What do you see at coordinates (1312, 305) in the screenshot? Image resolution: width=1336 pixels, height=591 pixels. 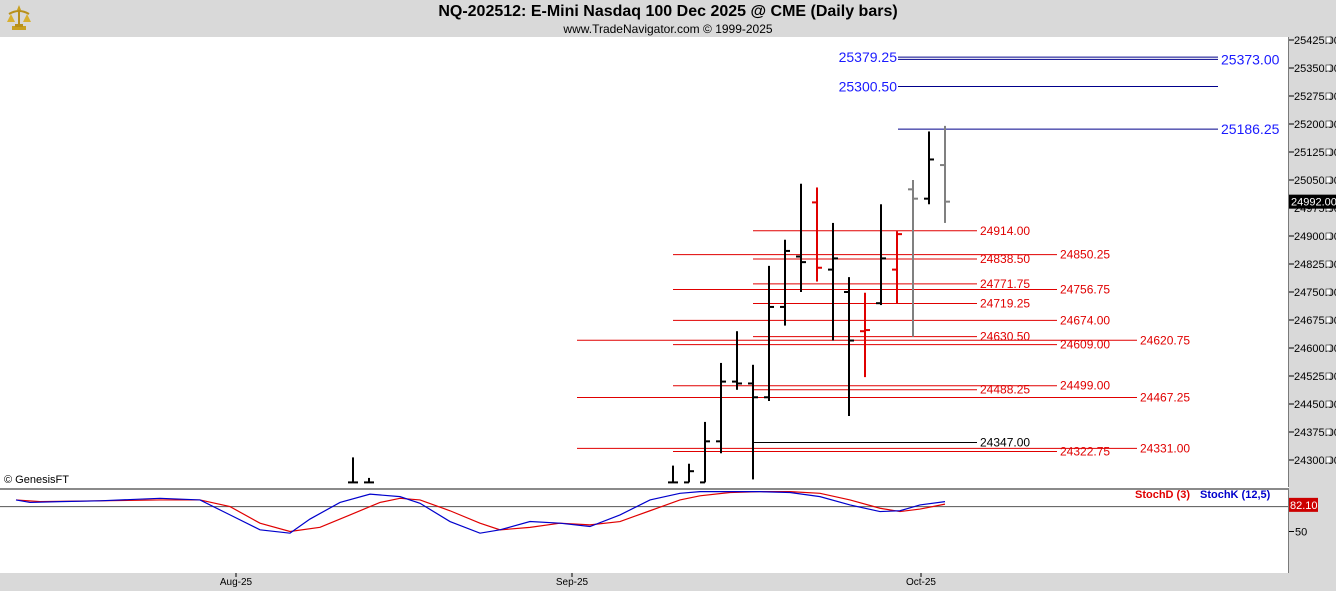 I see `price-axis` at bounding box center [1312, 305].